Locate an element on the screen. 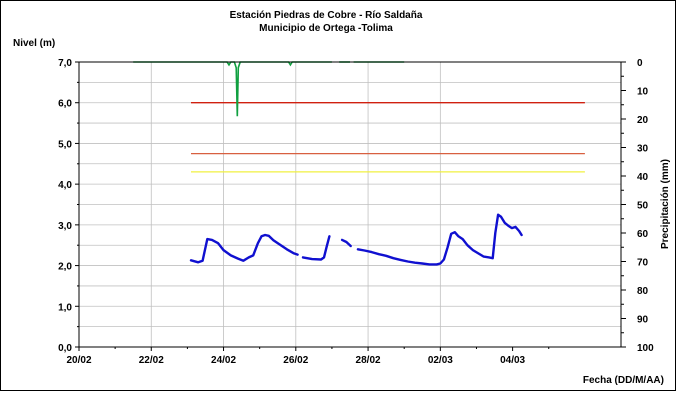 Image resolution: width=676 pixels, height=395 pixels. y-tick-label: 7,0 is located at coordinates (65, 63).